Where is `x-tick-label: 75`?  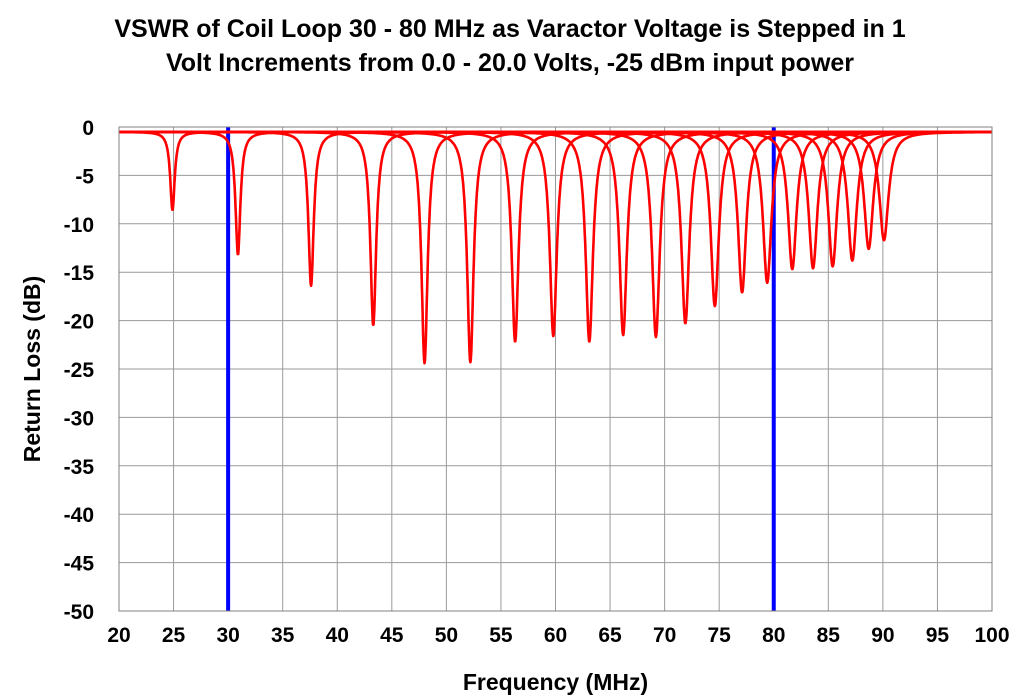
x-tick-label: 75 is located at coordinates (720, 635).